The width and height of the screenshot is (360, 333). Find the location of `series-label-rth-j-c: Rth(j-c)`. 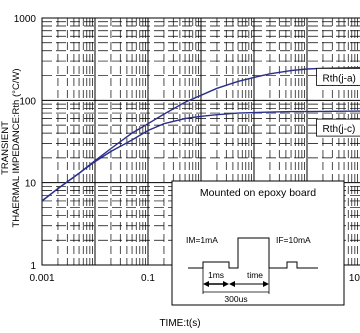

series-label-rth-j-c: Rth(j-c) is located at coordinates (338, 127).